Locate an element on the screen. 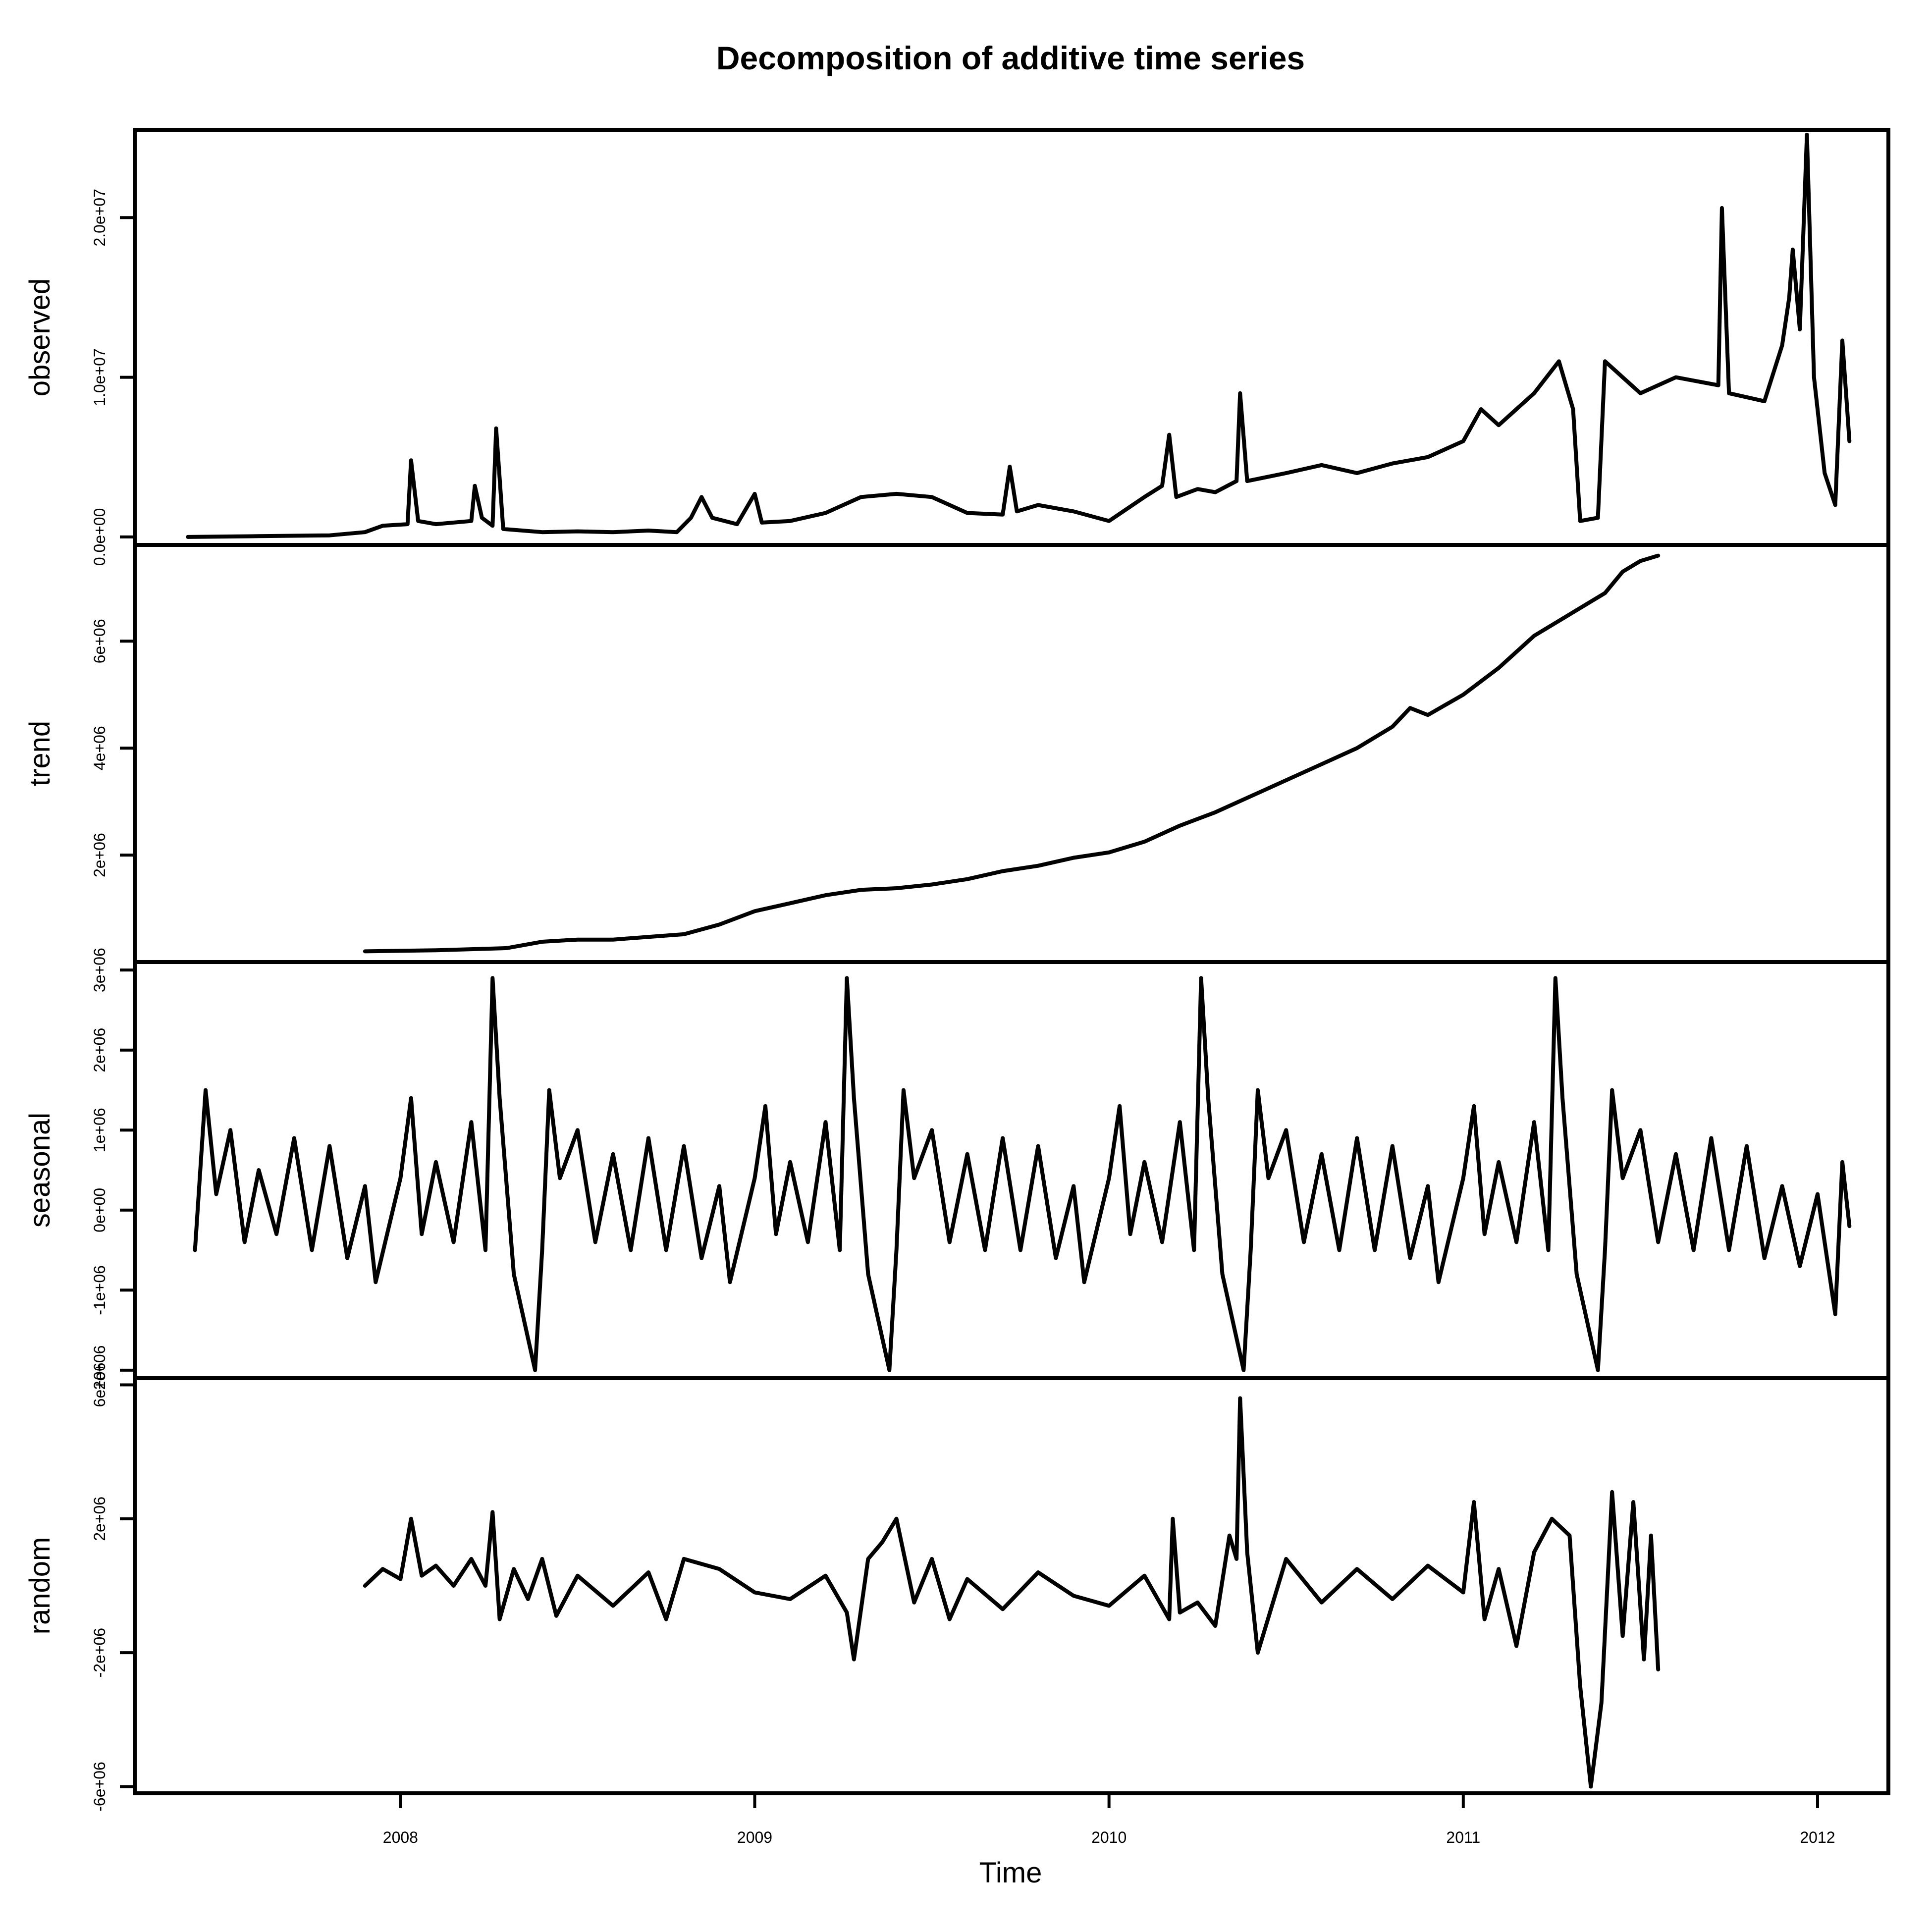 The image size is (1932, 1932). y-tick-label: 1e+06 is located at coordinates (100, 1130).